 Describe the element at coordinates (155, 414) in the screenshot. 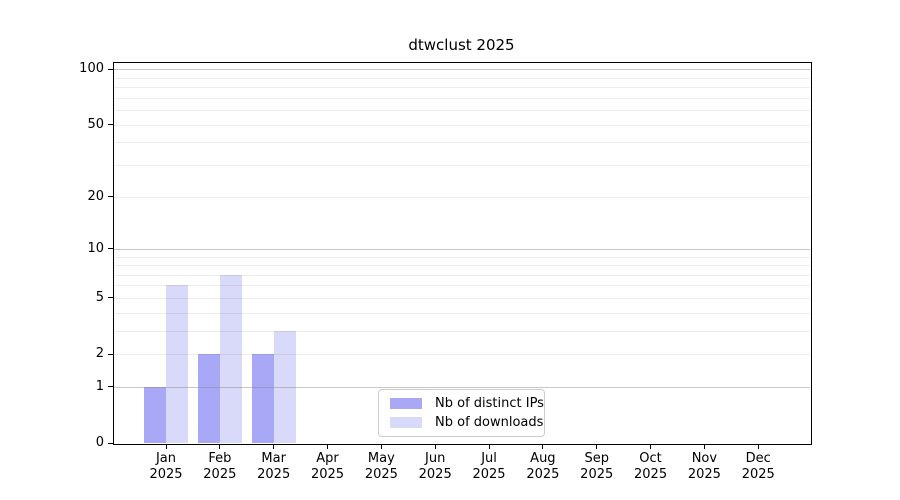

I see `bar-ips-jan` at that location.